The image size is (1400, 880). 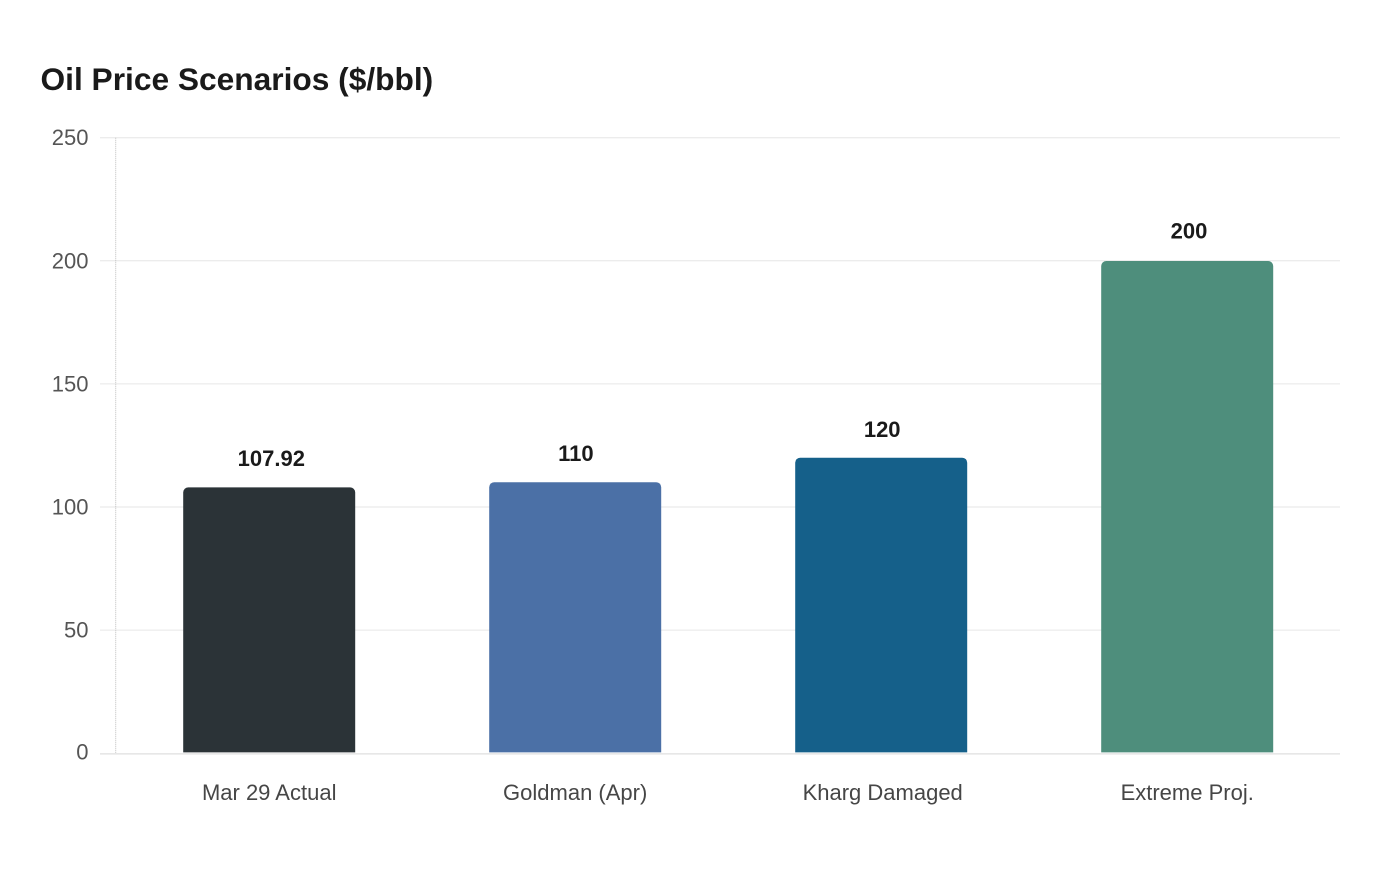 I want to click on svg-text: 150, so click(x=70, y=383).